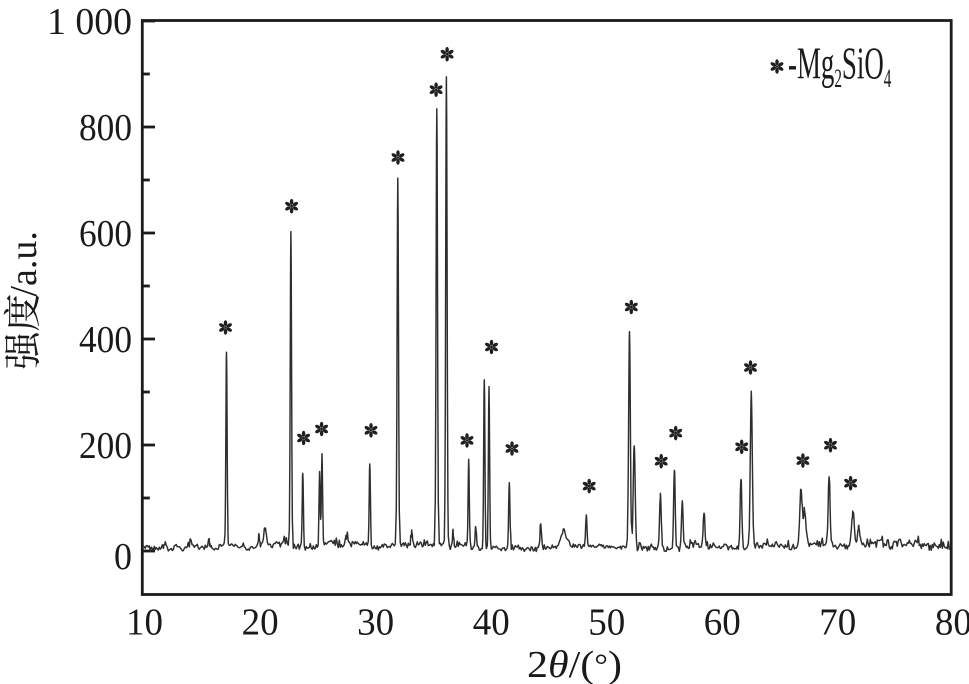  Describe the element at coordinates (952, 623) in the screenshot. I see `svg-text: 80` at that location.